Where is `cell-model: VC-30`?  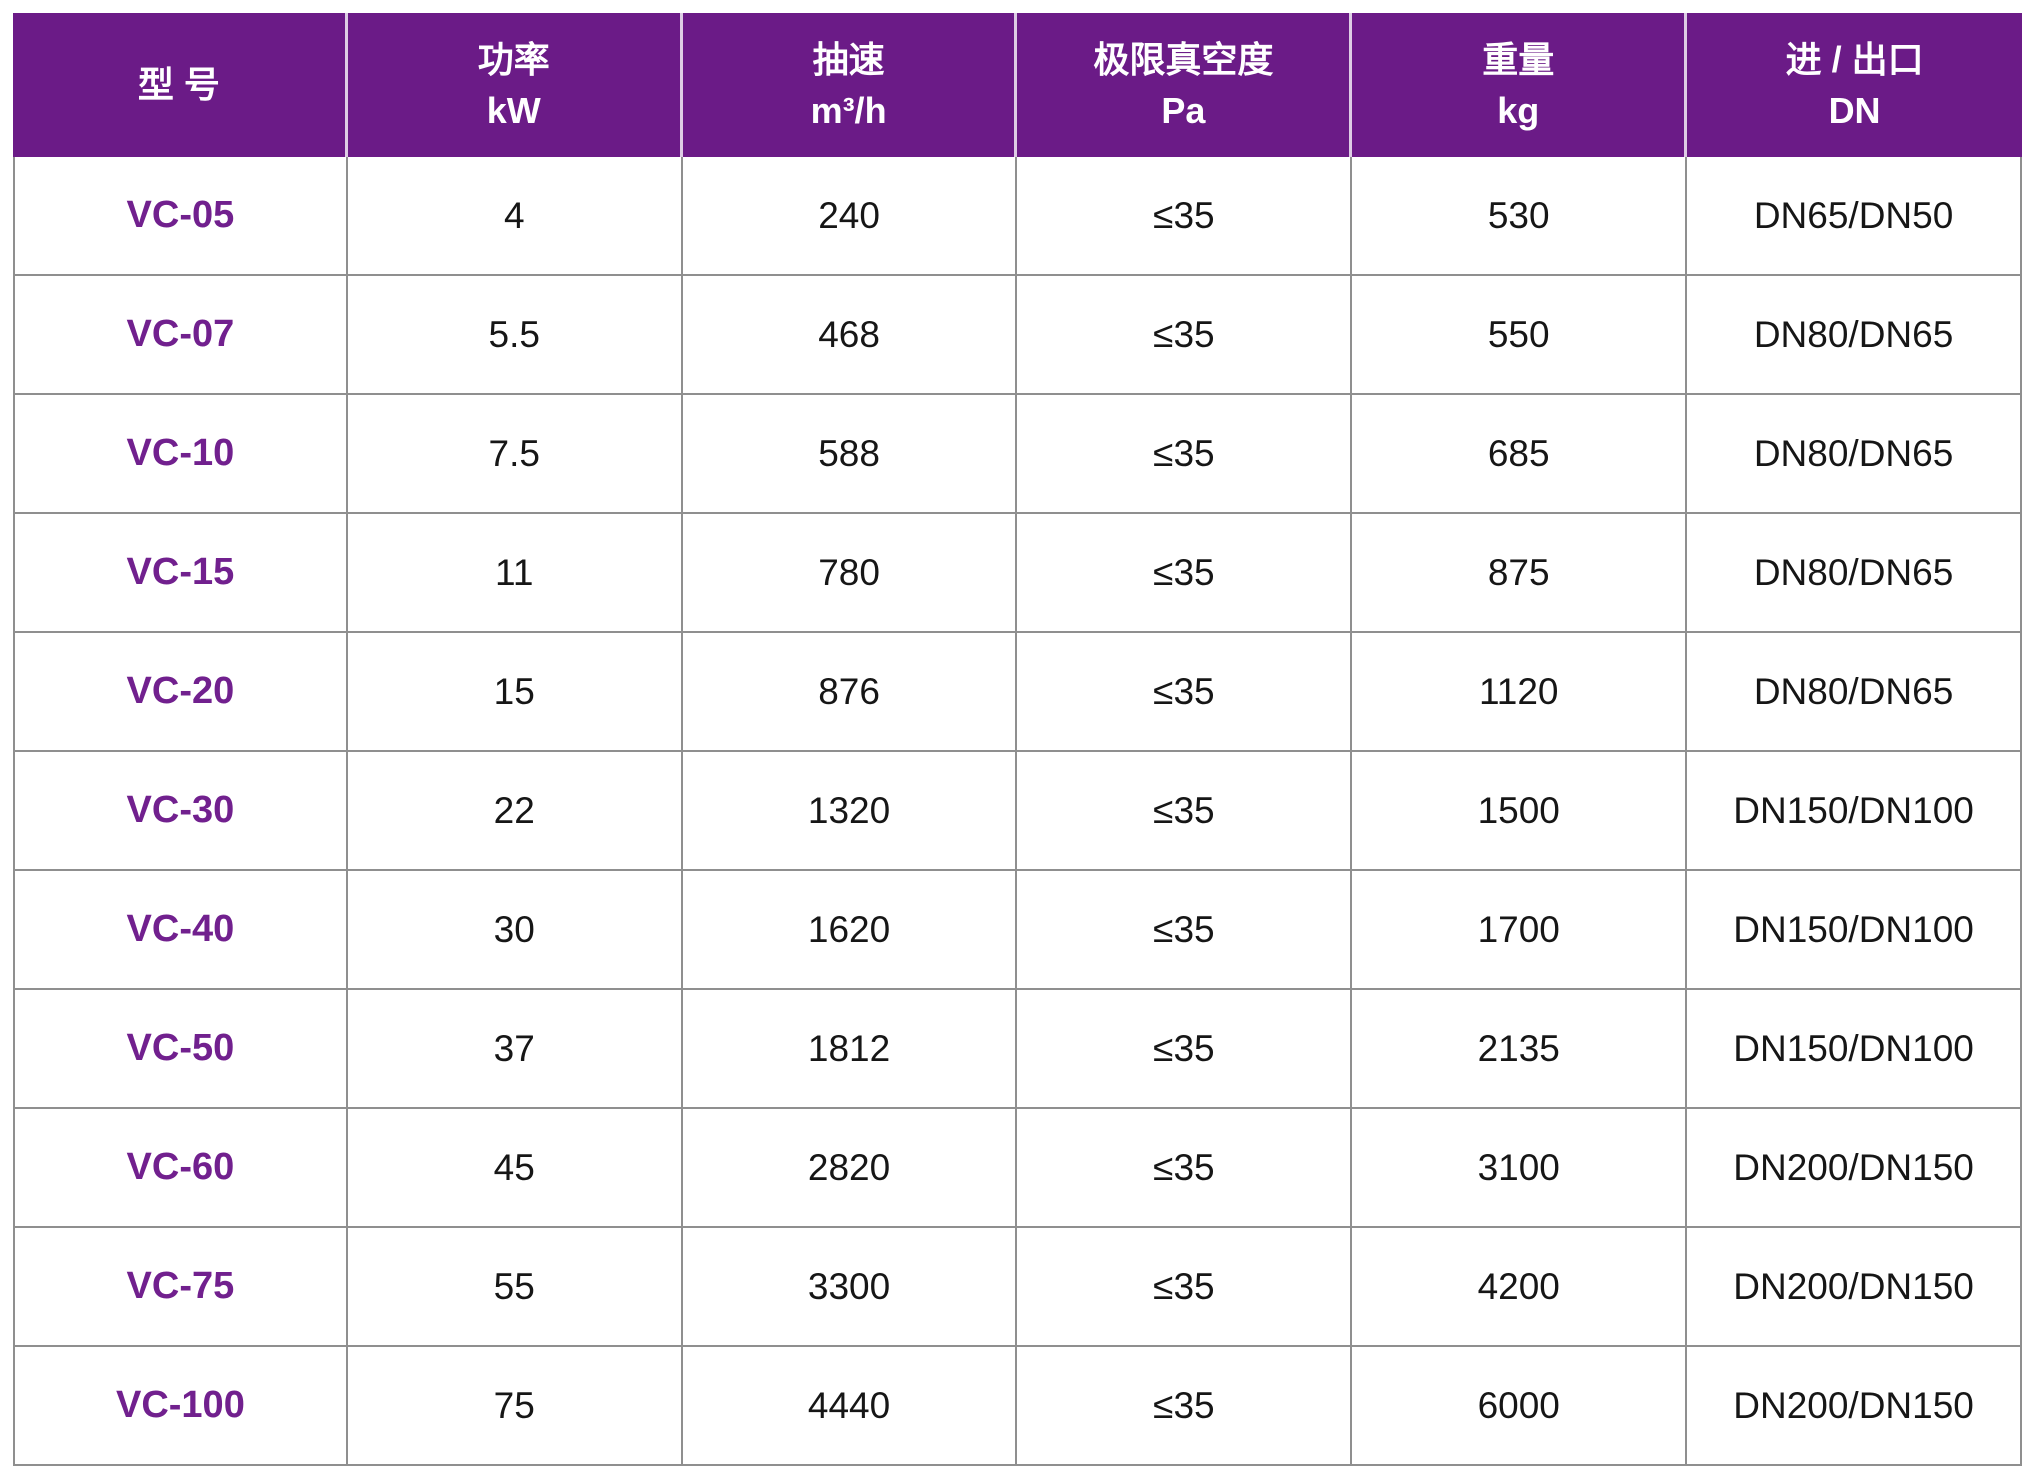
cell-model: VC-30 is located at coordinates (180, 811).